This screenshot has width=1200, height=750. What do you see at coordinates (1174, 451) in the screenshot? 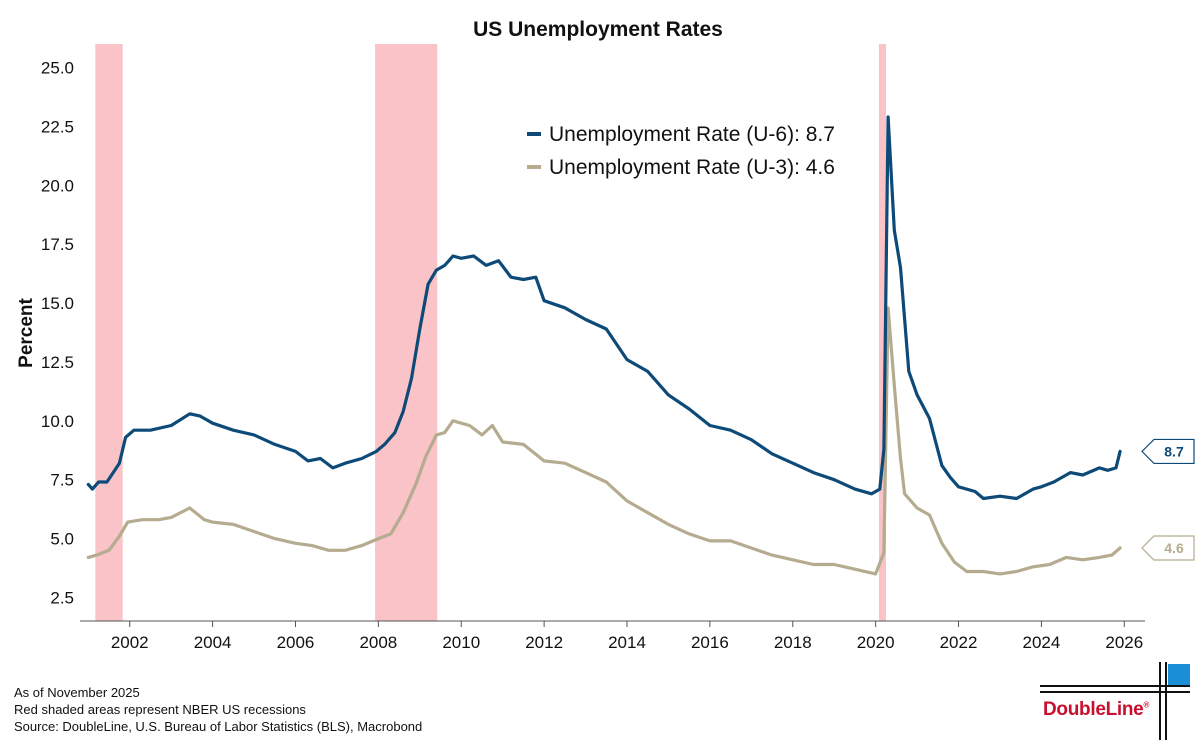
I see `end-value-label: 8.7` at bounding box center [1174, 451].